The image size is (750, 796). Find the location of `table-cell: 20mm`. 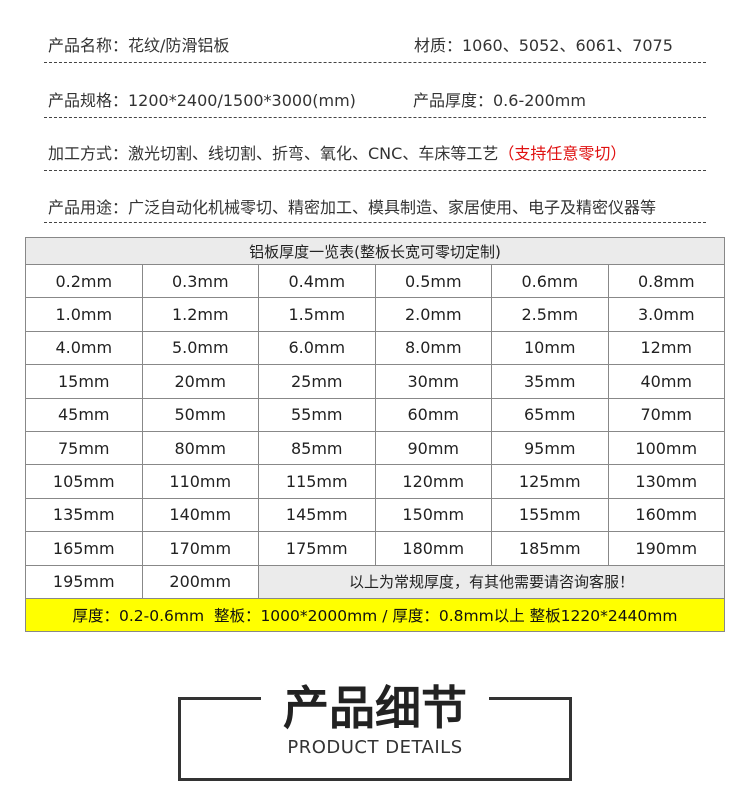

table-cell: 20mm is located at coordinates (200, 382).